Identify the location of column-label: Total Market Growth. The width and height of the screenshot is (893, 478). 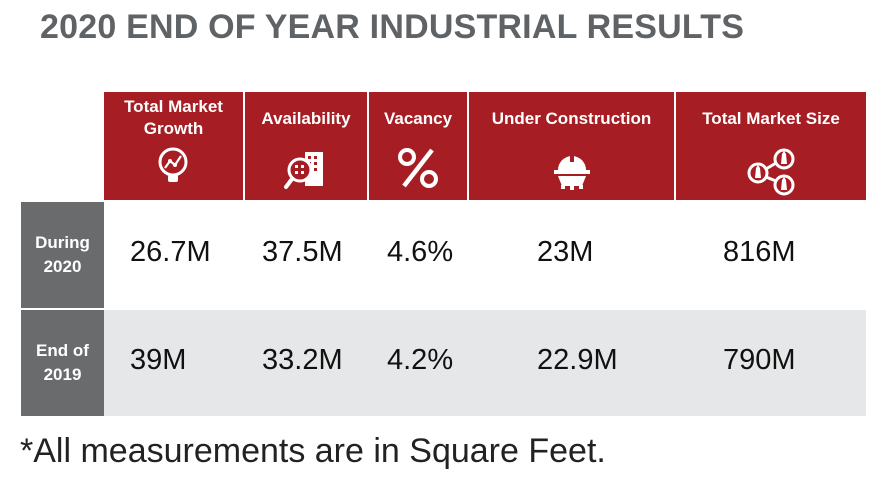
(173, 117).